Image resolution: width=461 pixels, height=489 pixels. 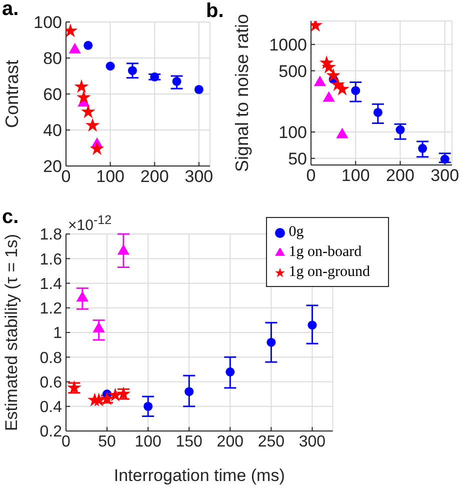 What do you see at coordinates (297, 158) in the screenshot?
I see `y-tick-label: 50` at bounding box center [297, 158].